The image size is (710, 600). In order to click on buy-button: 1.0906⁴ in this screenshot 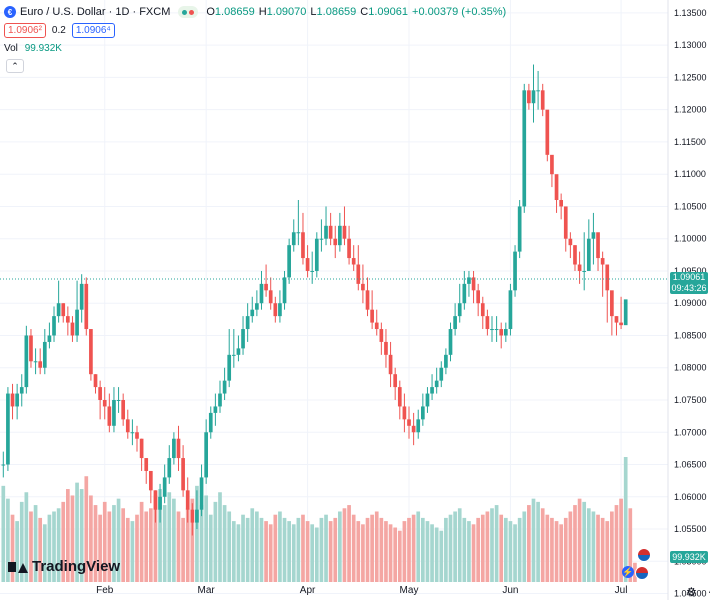, I will do `click(93, 30)`.